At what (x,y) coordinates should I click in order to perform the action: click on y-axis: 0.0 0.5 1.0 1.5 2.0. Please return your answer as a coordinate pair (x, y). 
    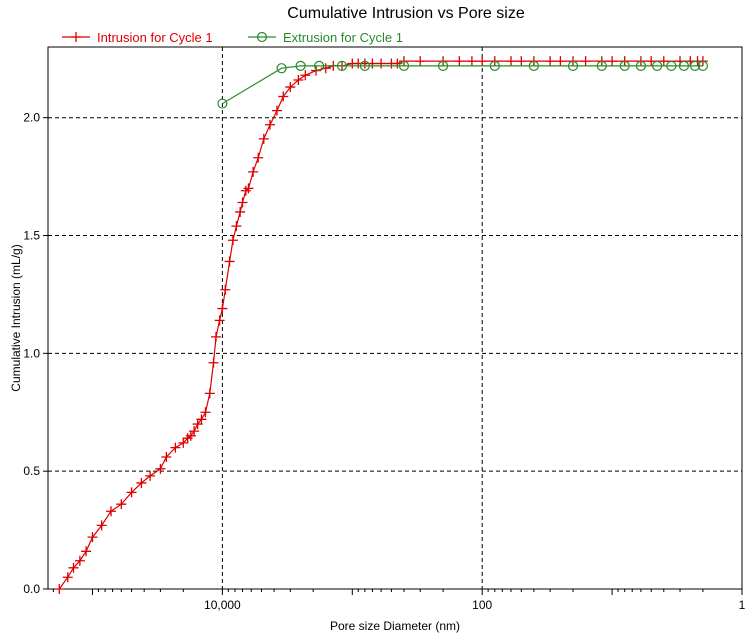
    Looking at the image, I should click on (35, 353).